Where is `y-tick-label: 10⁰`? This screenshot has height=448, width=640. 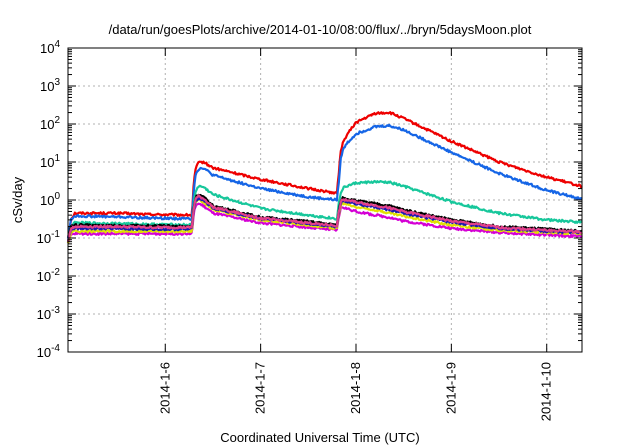
y-tick-label: 10⁰ is located at coordinates (50, 199).